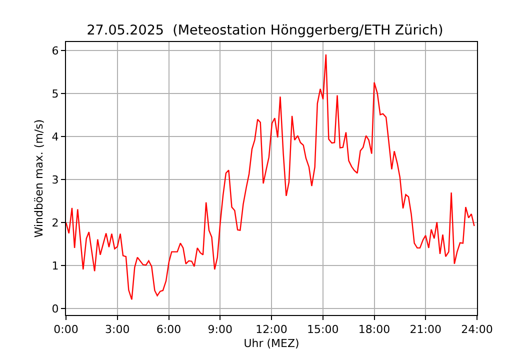 The image size is (530, 350). What do you see at coordinates (55, 309) in the screenshot?
I see `y-tick-label: 0` at bounding box center [55, 309].